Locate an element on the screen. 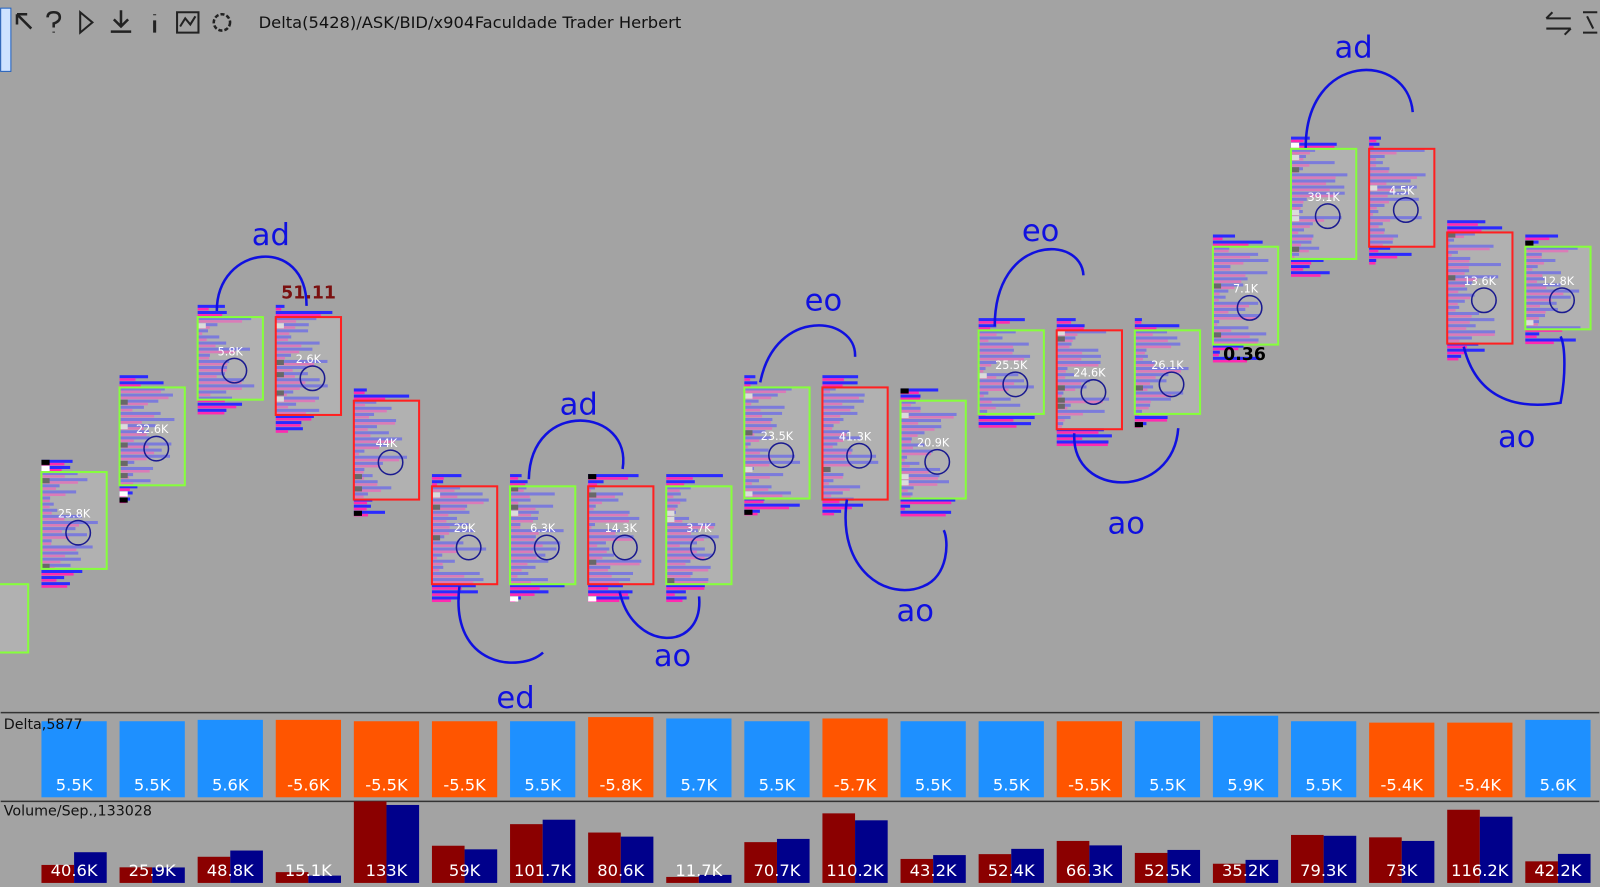 The width and height of the screenshot is (1600, 887). volume-label: 40.6K is located at coordinates (75, 870).